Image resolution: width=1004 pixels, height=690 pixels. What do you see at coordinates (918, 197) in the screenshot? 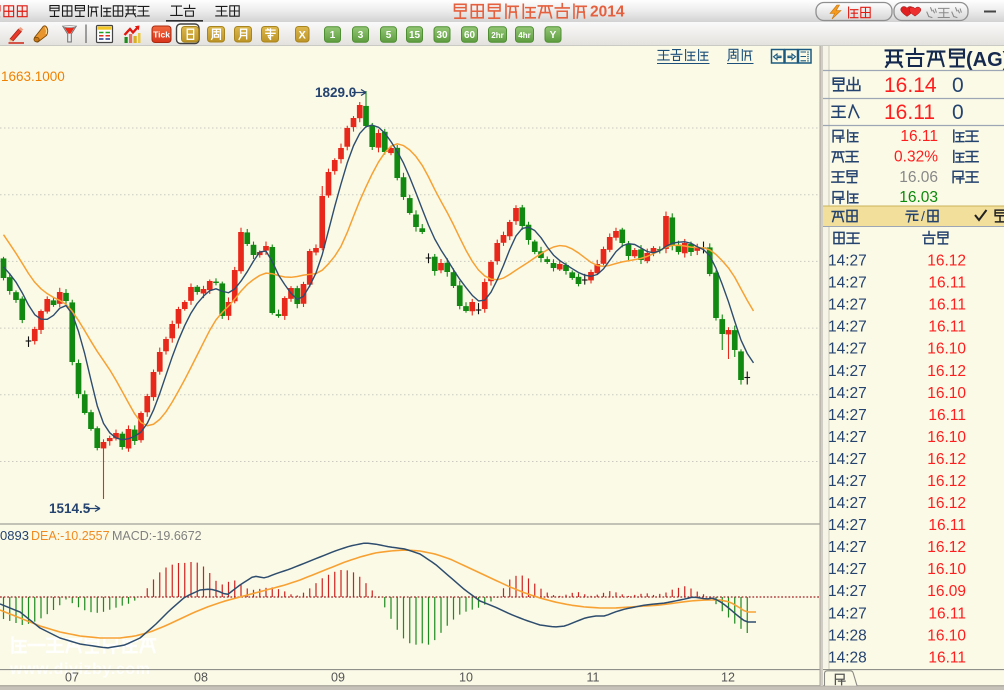
I see `svg-text: 16.03` at bounding box center [918, 197].